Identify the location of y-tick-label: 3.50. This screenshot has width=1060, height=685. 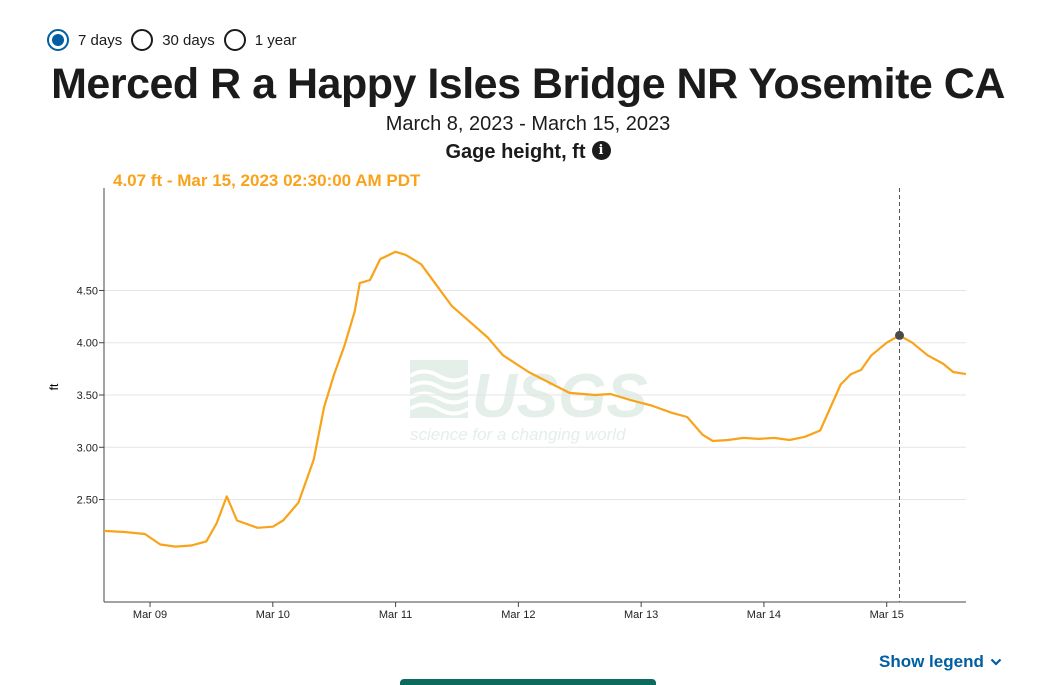
(87, 396).